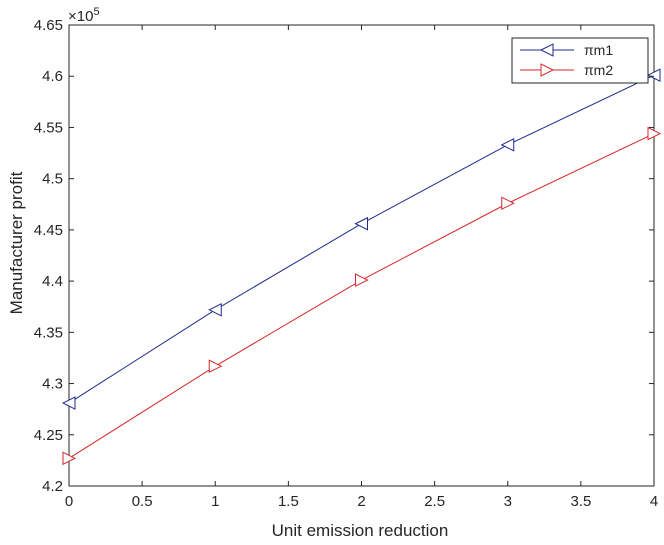 This screenshot has height=545, width=664. I want to click on x-tick-label: 2, so click(361, 501).